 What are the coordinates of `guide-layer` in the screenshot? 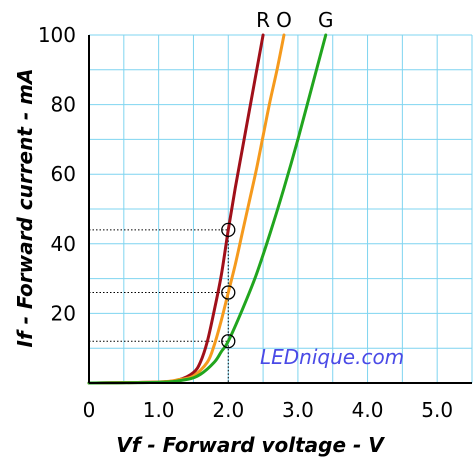 It's located at (159, 306).